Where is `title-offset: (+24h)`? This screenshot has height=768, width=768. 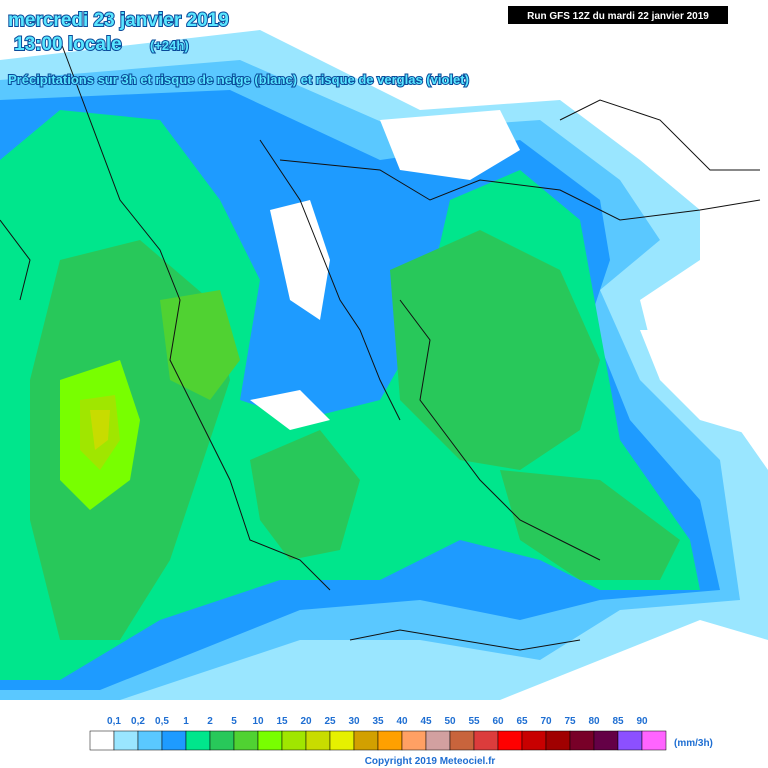 title-offset: (+24h) is located at coordinates (169, 45).